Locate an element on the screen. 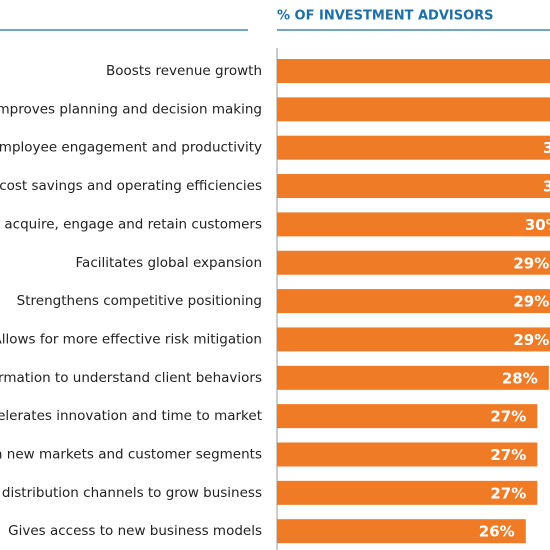  category-label: Boosts revenue growth is located at coordinates (184, 71).